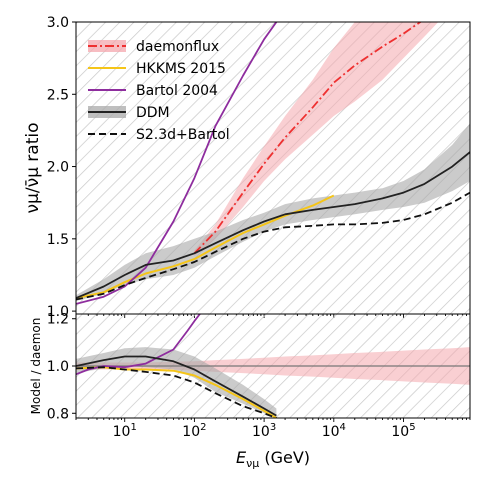 The image size is (490, 482). I want to click on legend-item-s2-3d-bartol: S2.3d+Bartol, so click(159, 135).